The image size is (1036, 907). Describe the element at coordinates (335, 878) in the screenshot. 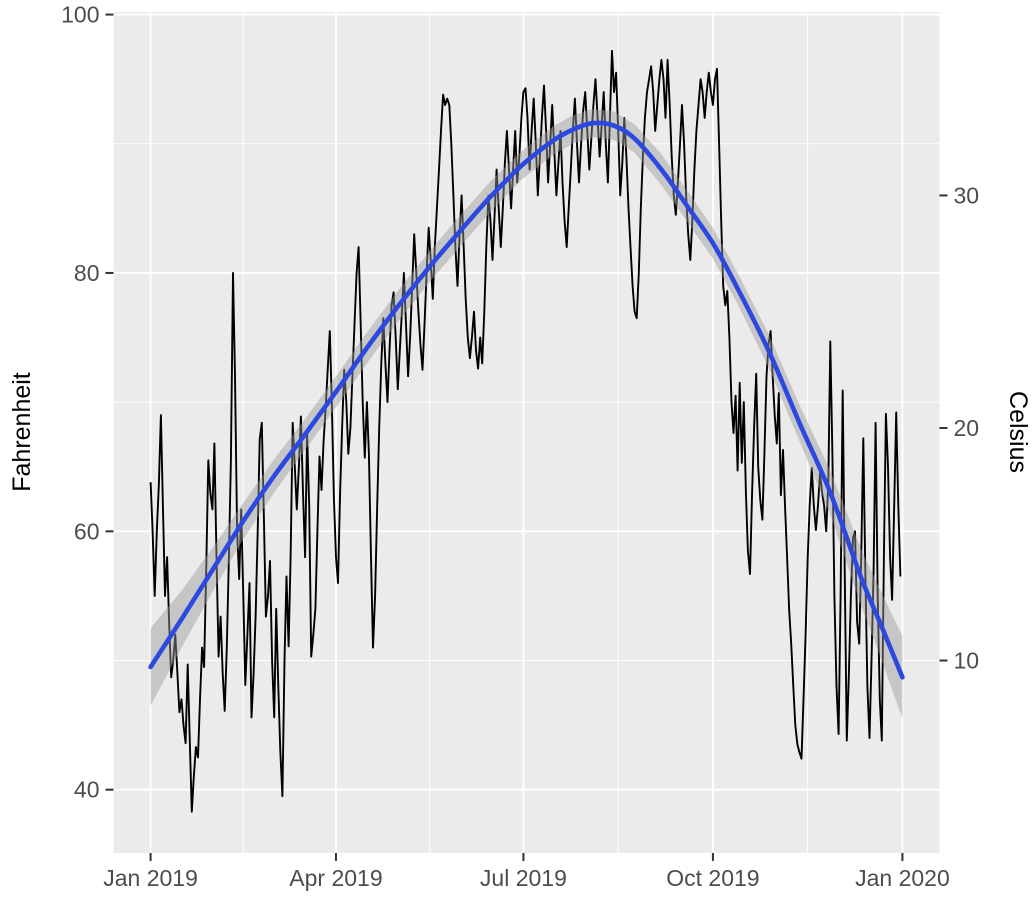

I see `x-tick-label: Apr 2019` at that location.